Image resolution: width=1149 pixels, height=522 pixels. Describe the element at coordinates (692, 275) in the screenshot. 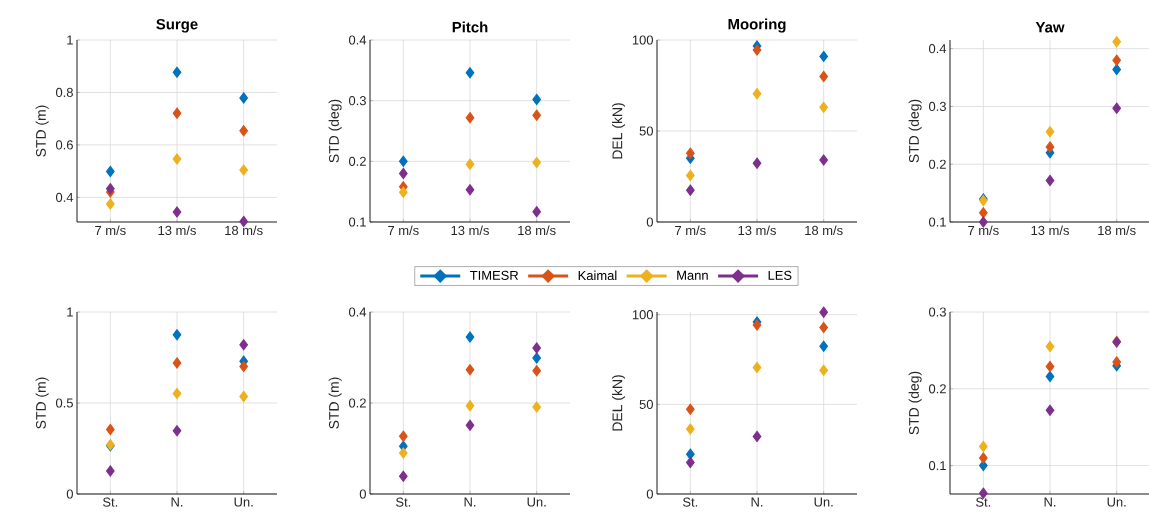

I see `legend-label: Mann` at that location.